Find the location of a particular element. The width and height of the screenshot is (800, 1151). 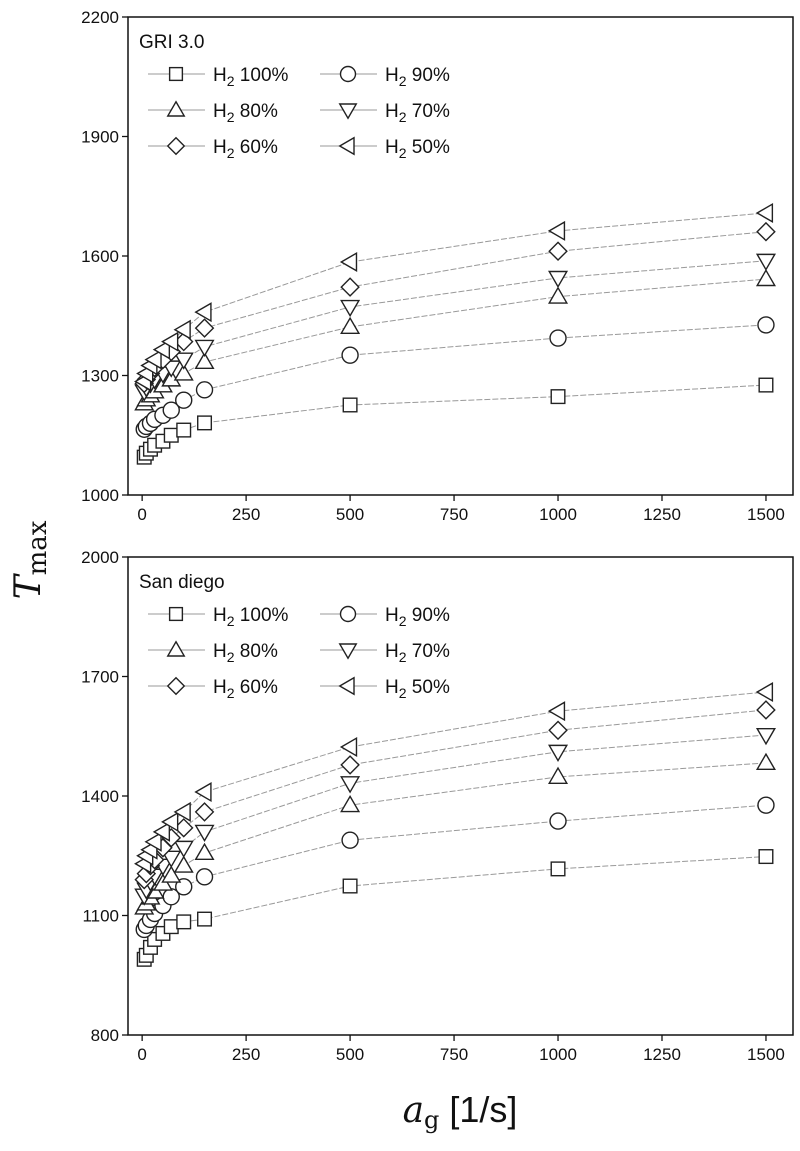

x-axis-label: ag [1/s] is located at coordinates (460, 1111).